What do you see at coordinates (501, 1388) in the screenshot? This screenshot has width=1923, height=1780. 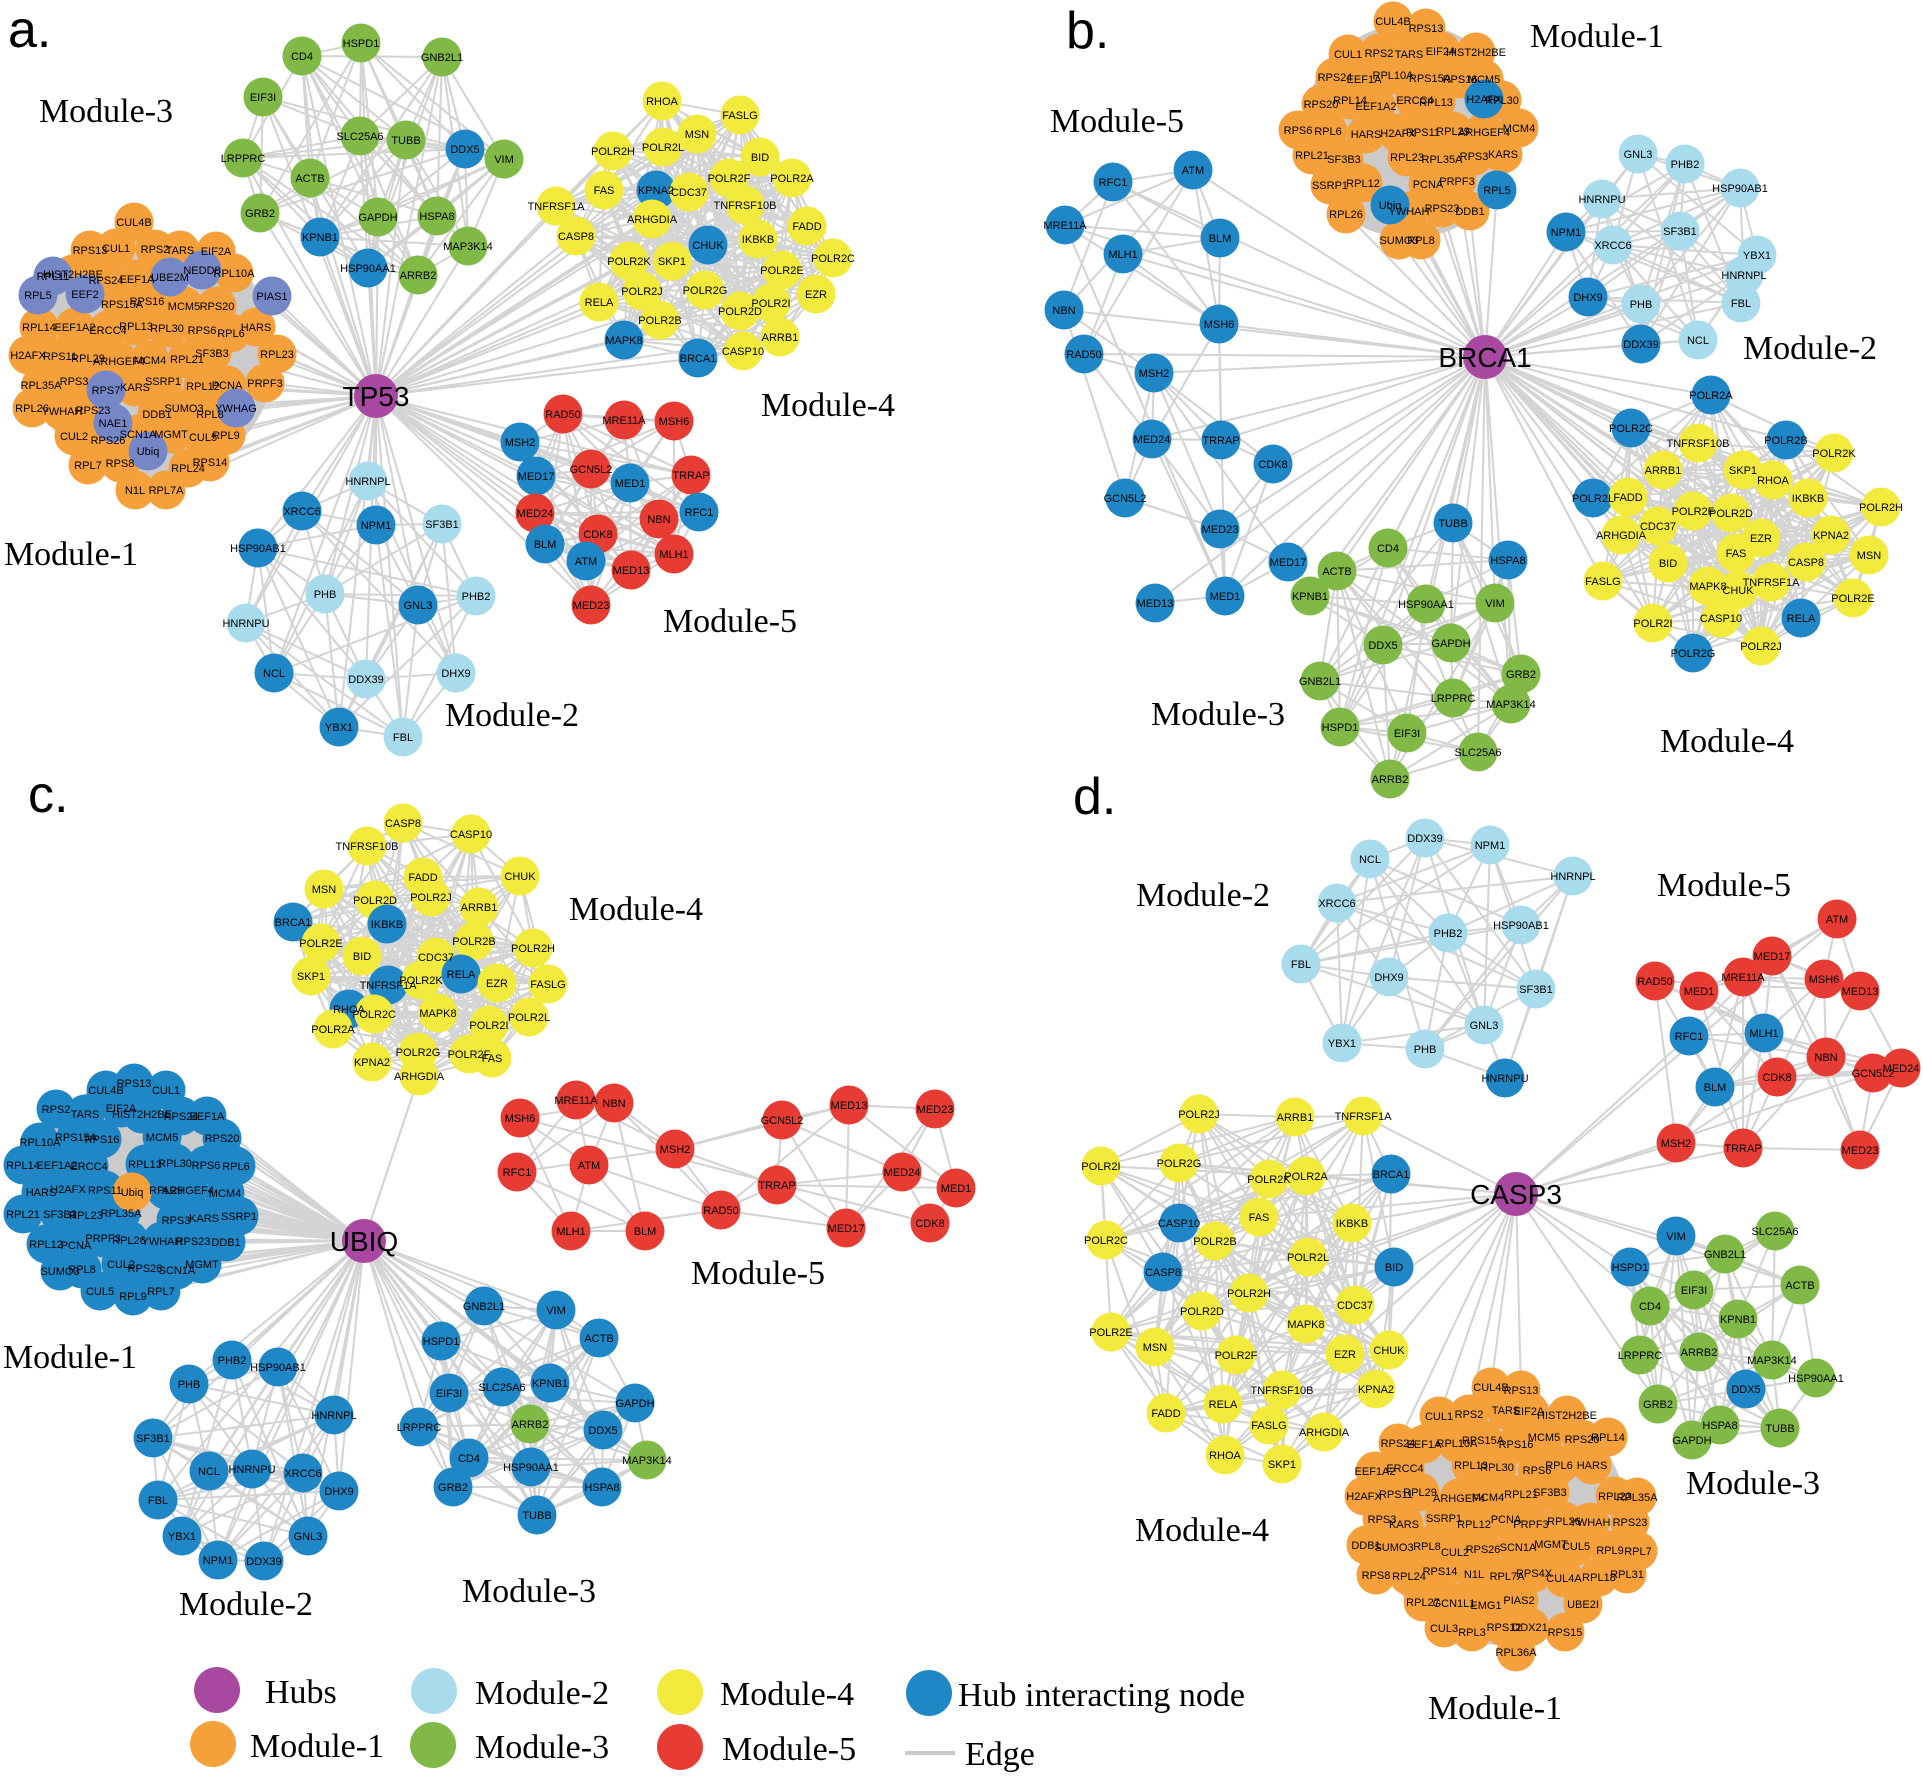 I see `svg-text: SLC25A6` at bounding box center [501, 1388].